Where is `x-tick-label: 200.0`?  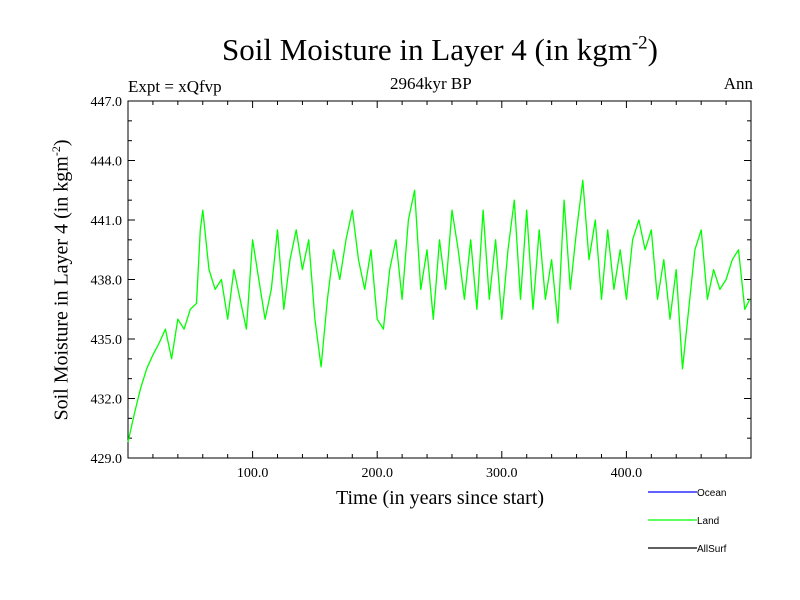
x-tick-label: 200.0 is located at coordinates (377, 473).